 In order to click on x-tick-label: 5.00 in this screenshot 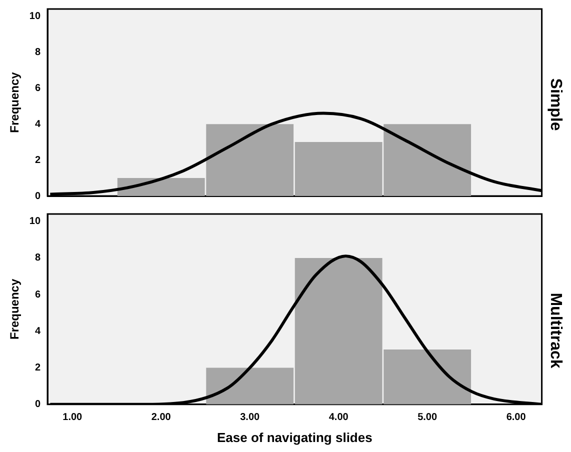, I will do `click(428, 418)`.